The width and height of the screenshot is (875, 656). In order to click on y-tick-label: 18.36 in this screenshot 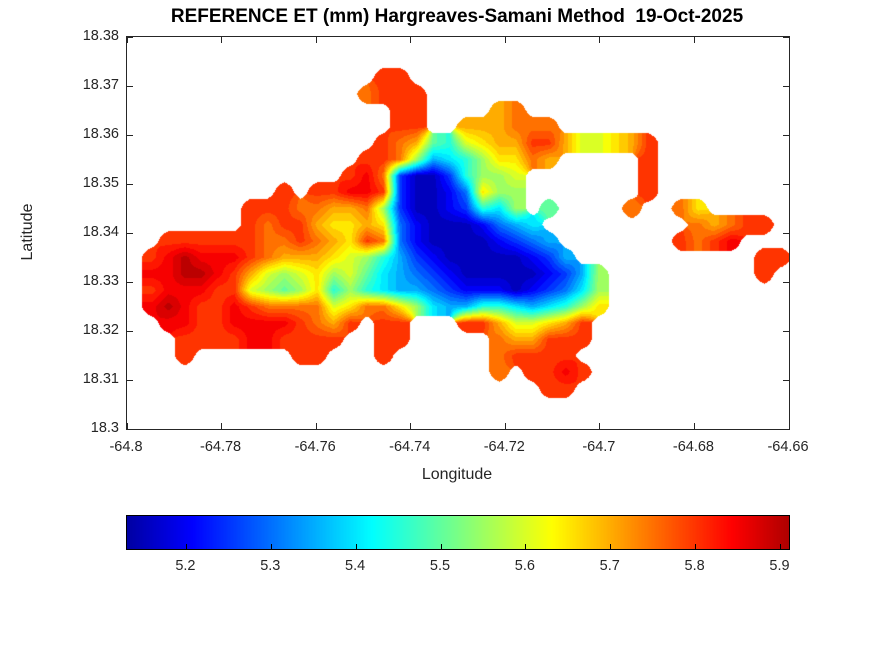, I will do `click(100, 134)`.